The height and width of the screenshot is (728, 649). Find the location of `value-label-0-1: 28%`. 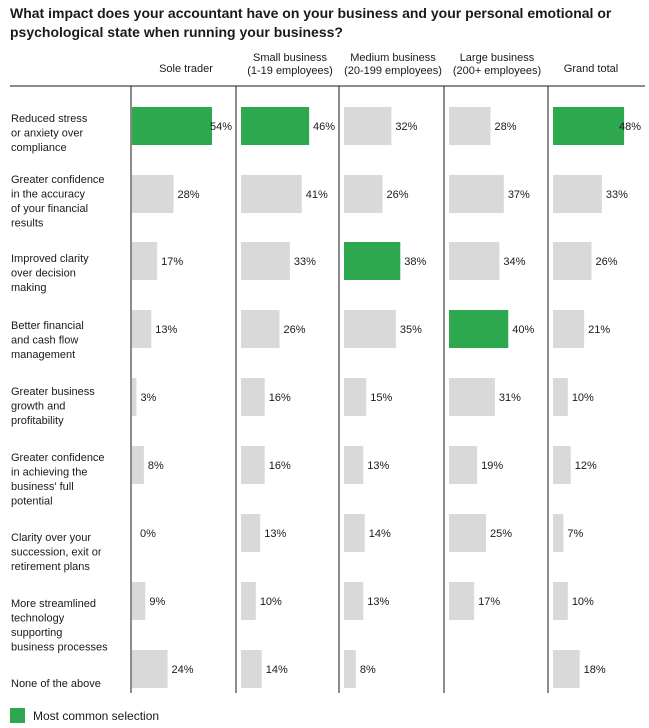

value-label-0-1: 28% is located at coordinates (188, 195).